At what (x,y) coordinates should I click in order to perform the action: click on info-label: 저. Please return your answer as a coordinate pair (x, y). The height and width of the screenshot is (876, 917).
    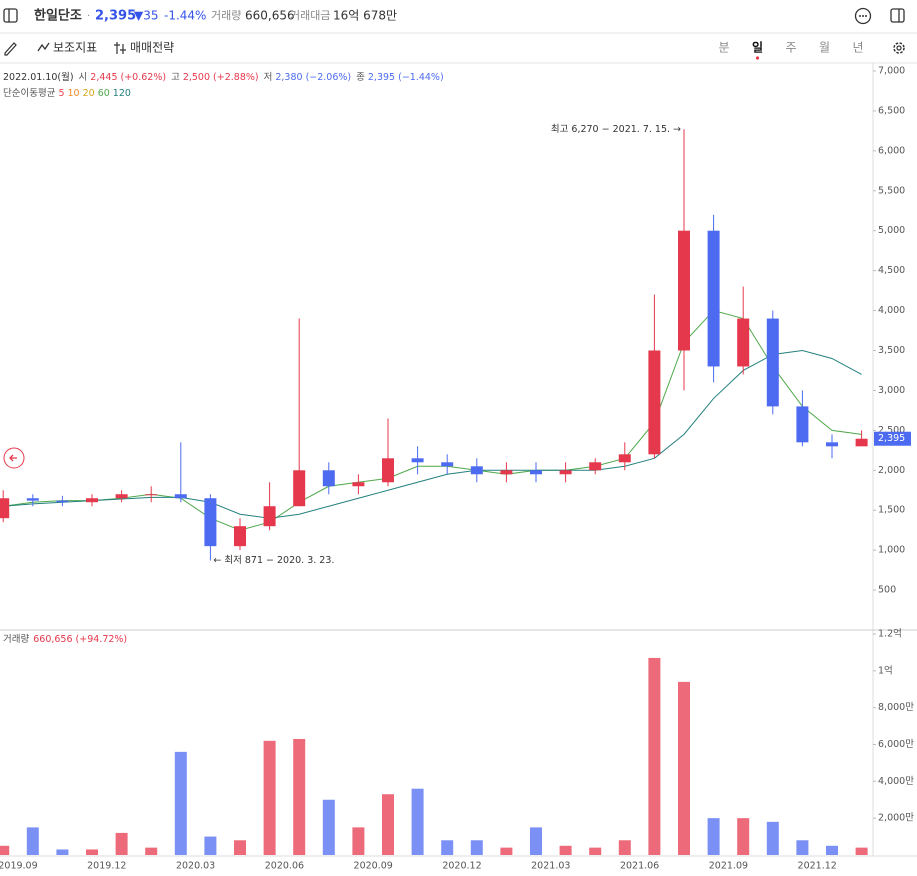
    Looking at the image, I should click on (268, 77).